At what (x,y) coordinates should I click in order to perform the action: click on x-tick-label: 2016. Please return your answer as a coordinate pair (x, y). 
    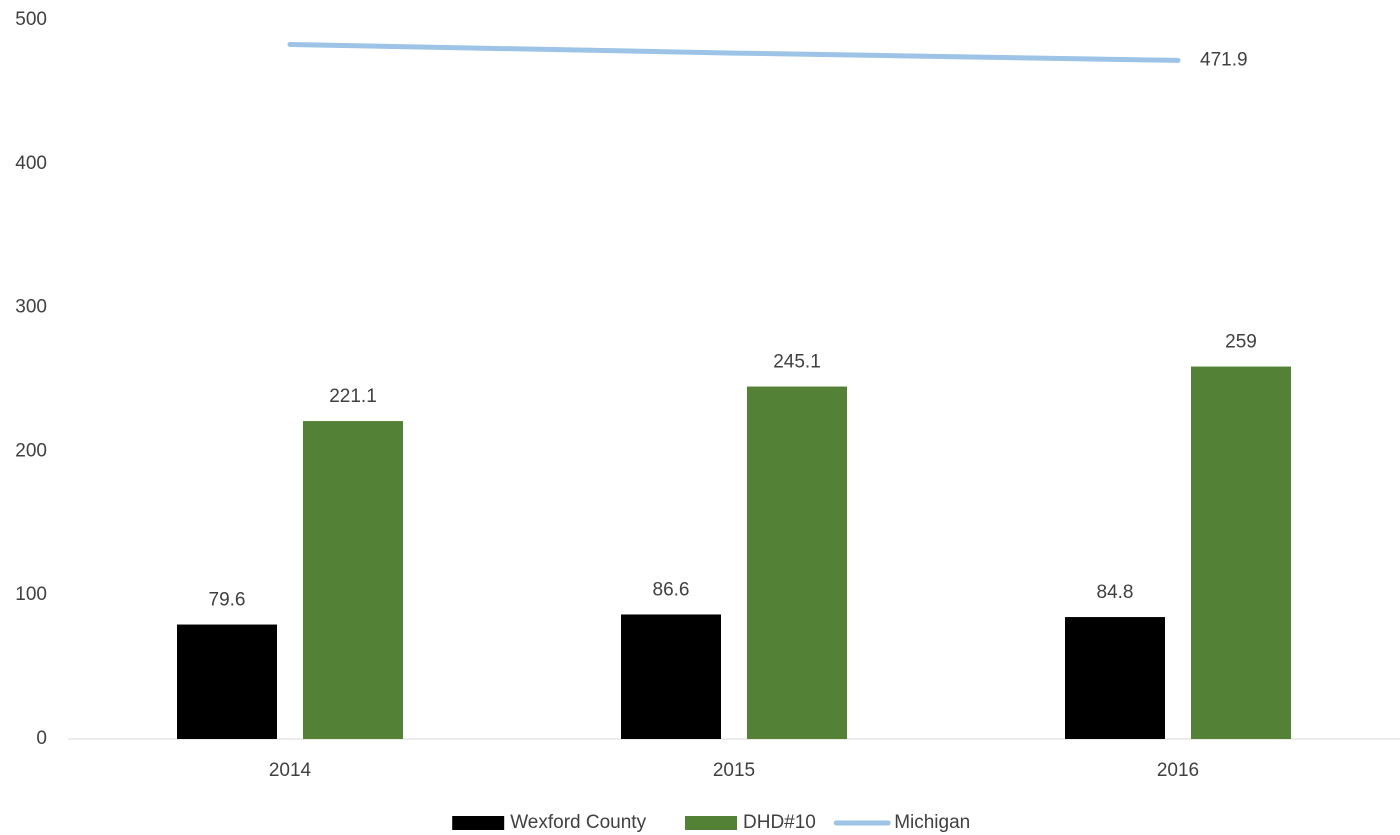
    Looking at the image, I should click on (1178, 770).